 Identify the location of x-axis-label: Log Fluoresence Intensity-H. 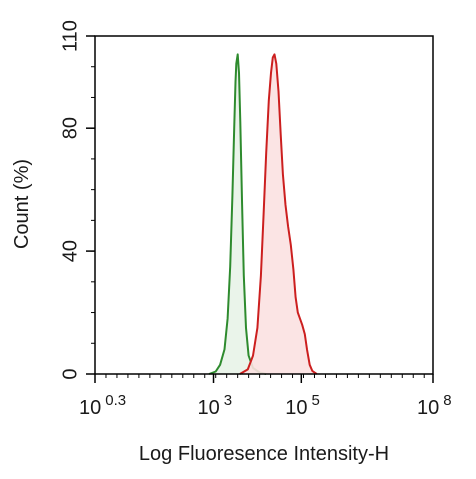
(264, 454).